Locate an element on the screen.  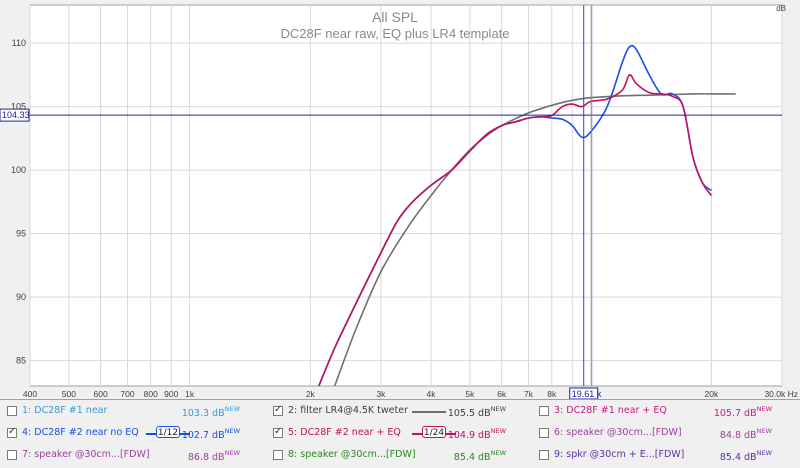
legend-value-text: 103.3 dB is located at coordinates (203, 413).